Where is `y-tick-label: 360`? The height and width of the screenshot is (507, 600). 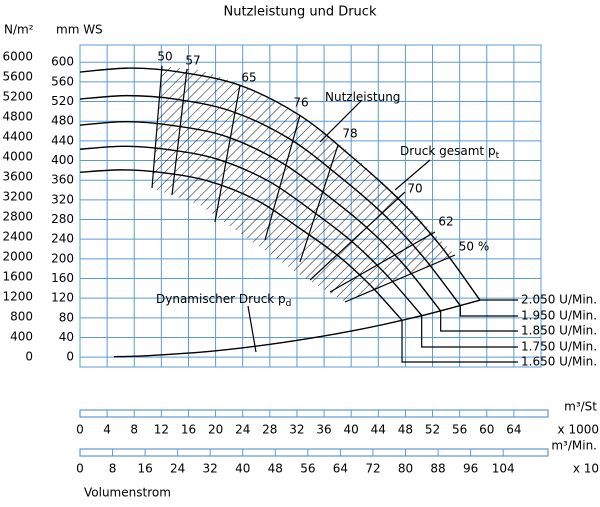
y-tick-label: 360 is located at coordinates (62, 180).